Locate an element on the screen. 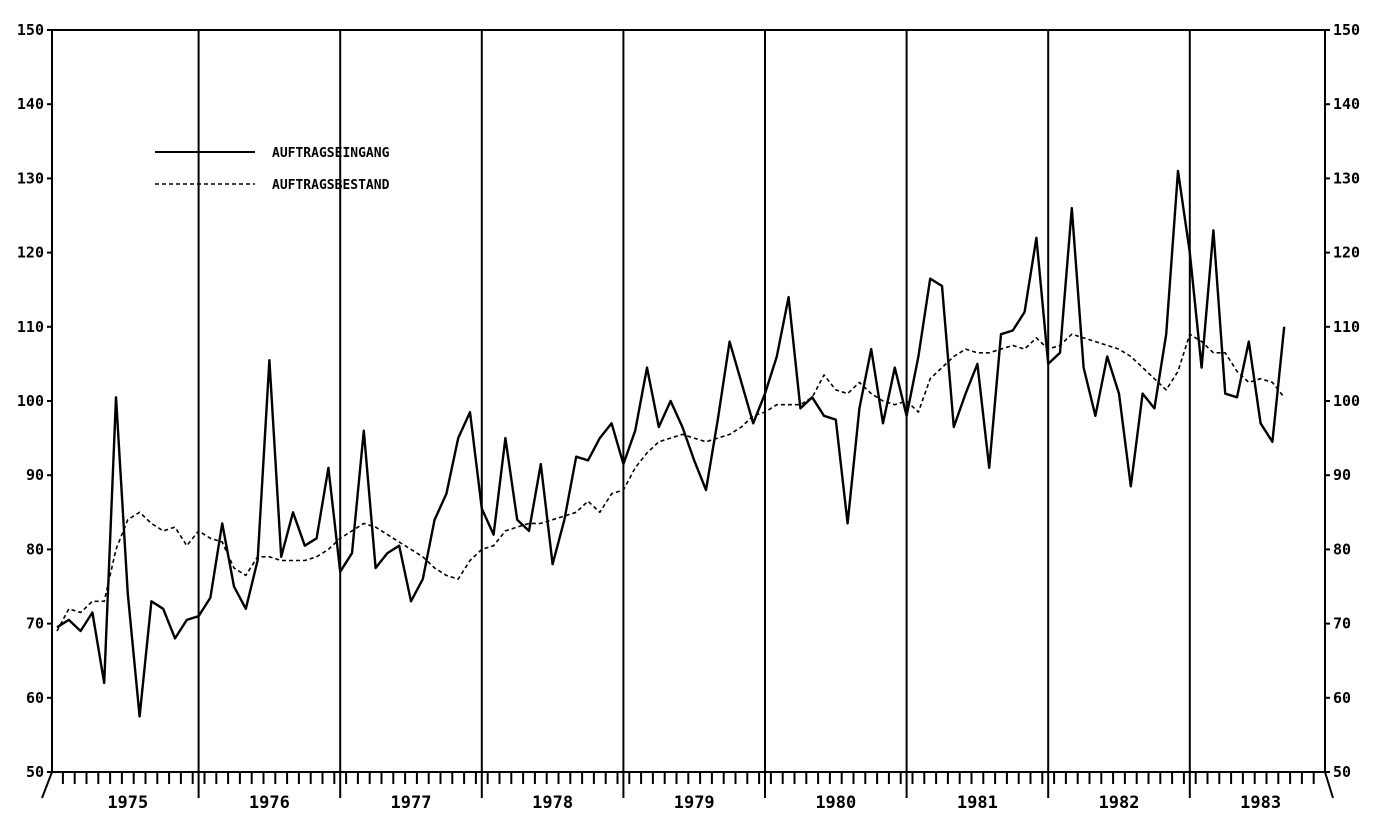  year-label: 1980 is located at coordinates (835, 803).